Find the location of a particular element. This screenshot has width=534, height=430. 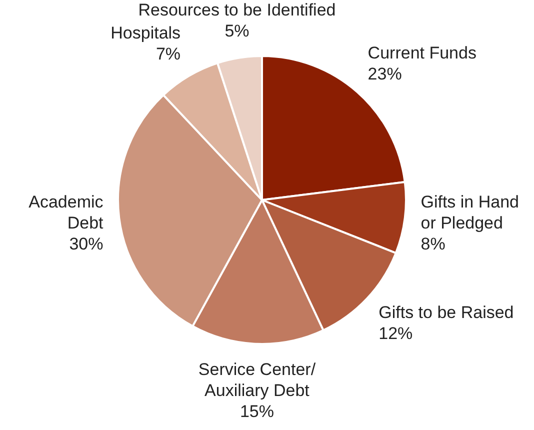

data-label: 5% is located at coordinates (237, 30).